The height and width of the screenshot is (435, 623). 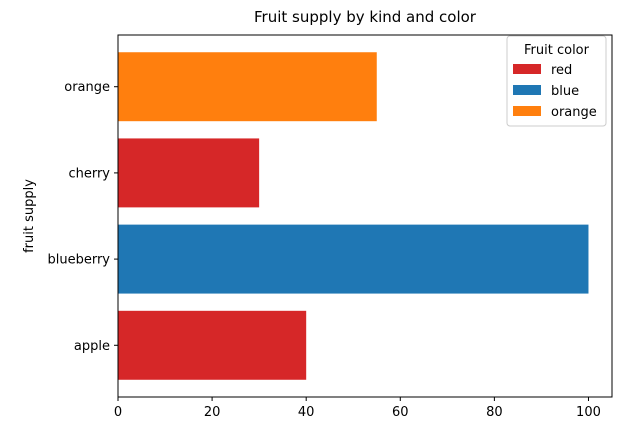 I want to click on chart-title: Fruit supply by kind and color, so click(x=365, y=17).